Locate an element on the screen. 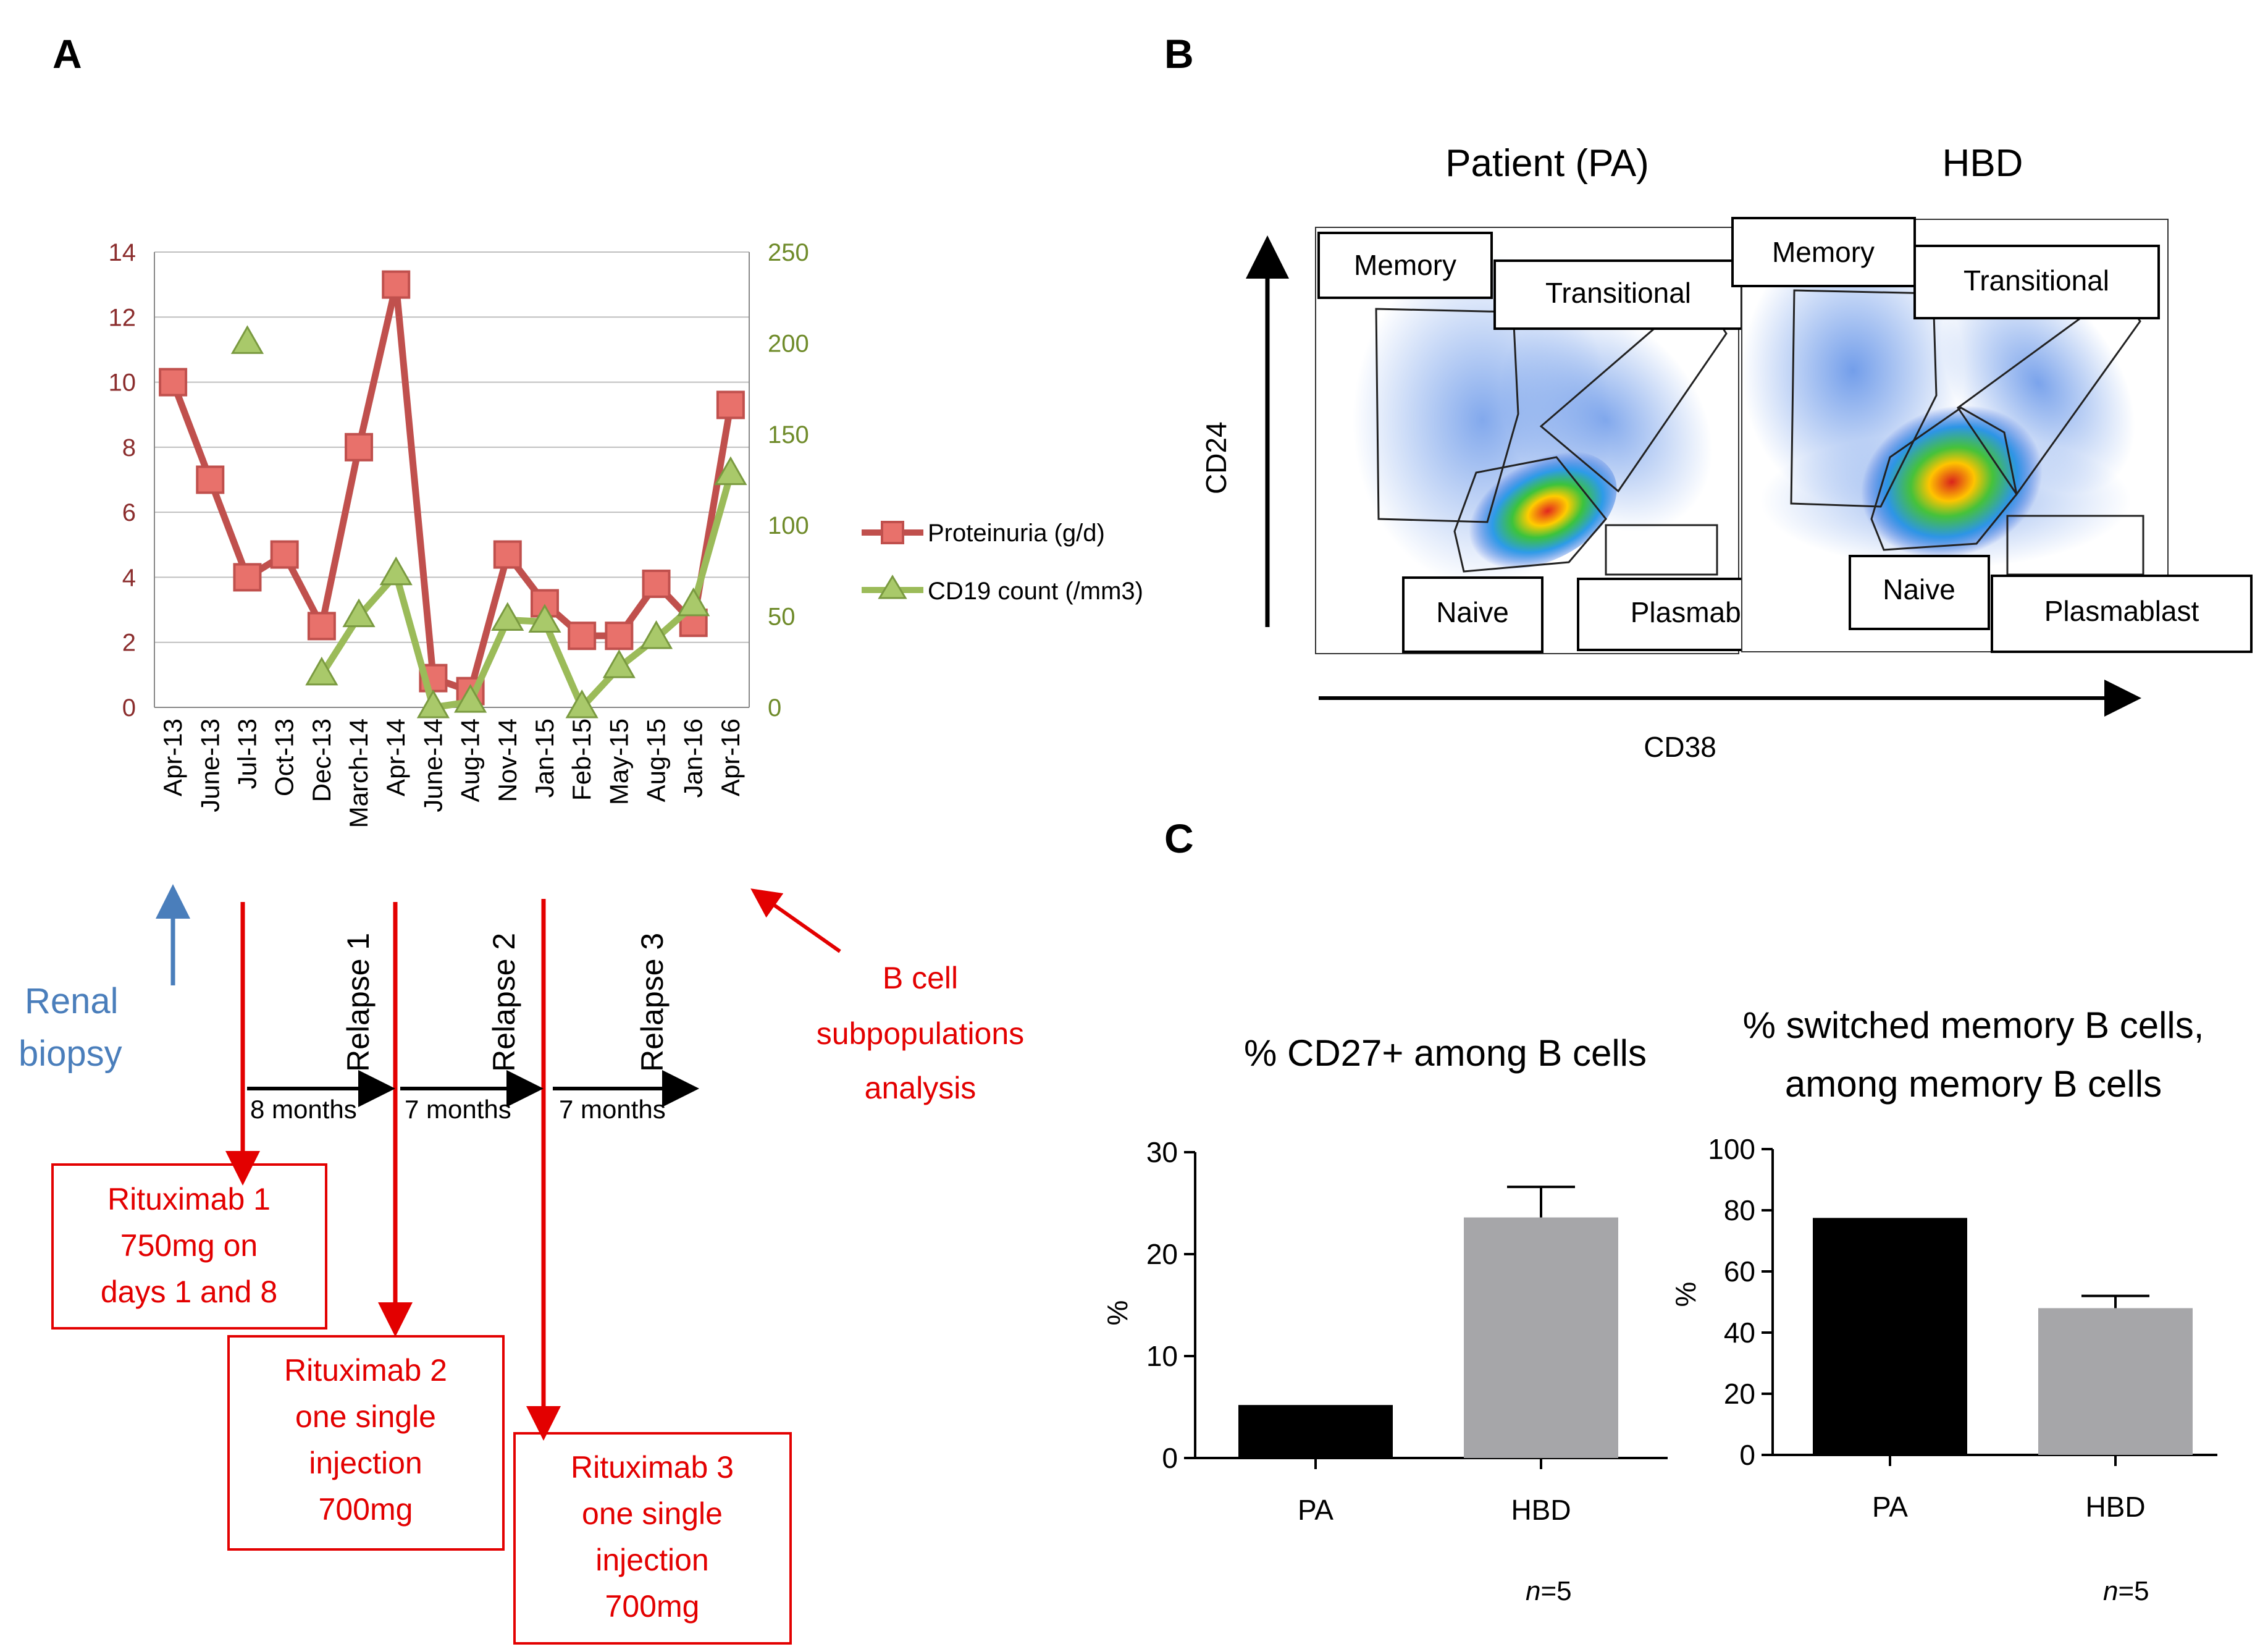 The width and height of the screenshot is (2268, 1652). bar-chart-title-line-2: among memory B cells is located at coordinates (1973, 1084).